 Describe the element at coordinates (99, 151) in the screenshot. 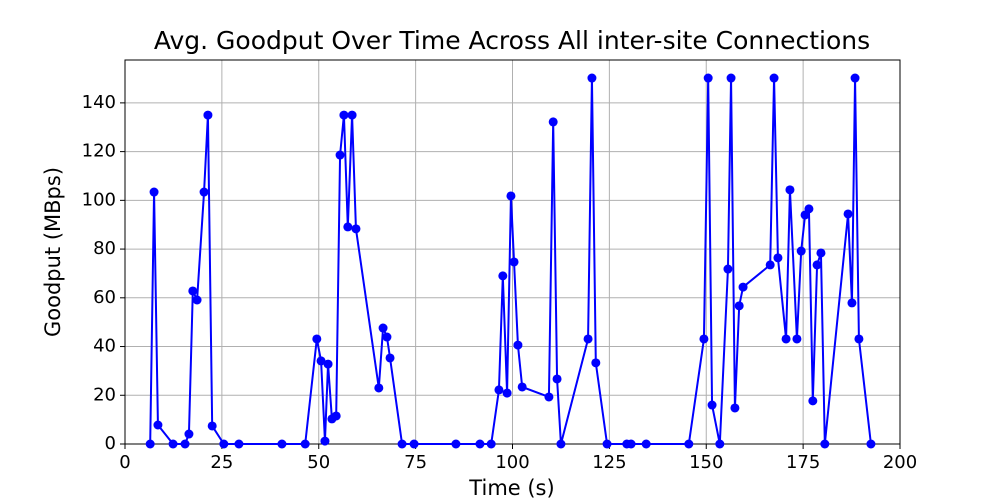

I see `y-tick-label: 120` at that location.